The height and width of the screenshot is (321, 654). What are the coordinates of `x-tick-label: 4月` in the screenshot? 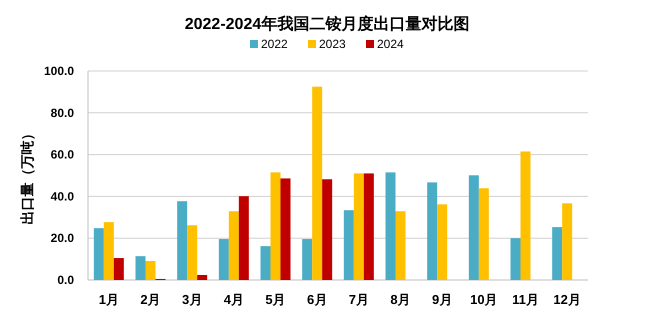 It's located at (234, 299).